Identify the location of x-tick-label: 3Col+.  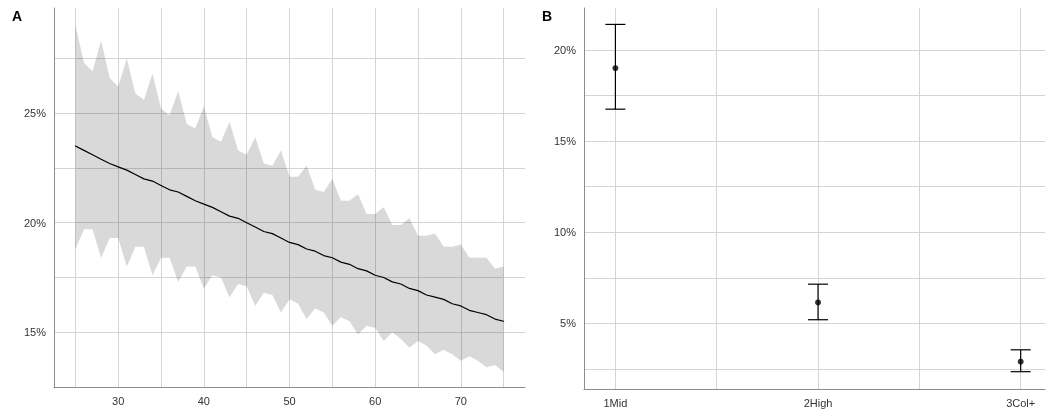
(1021, 402).